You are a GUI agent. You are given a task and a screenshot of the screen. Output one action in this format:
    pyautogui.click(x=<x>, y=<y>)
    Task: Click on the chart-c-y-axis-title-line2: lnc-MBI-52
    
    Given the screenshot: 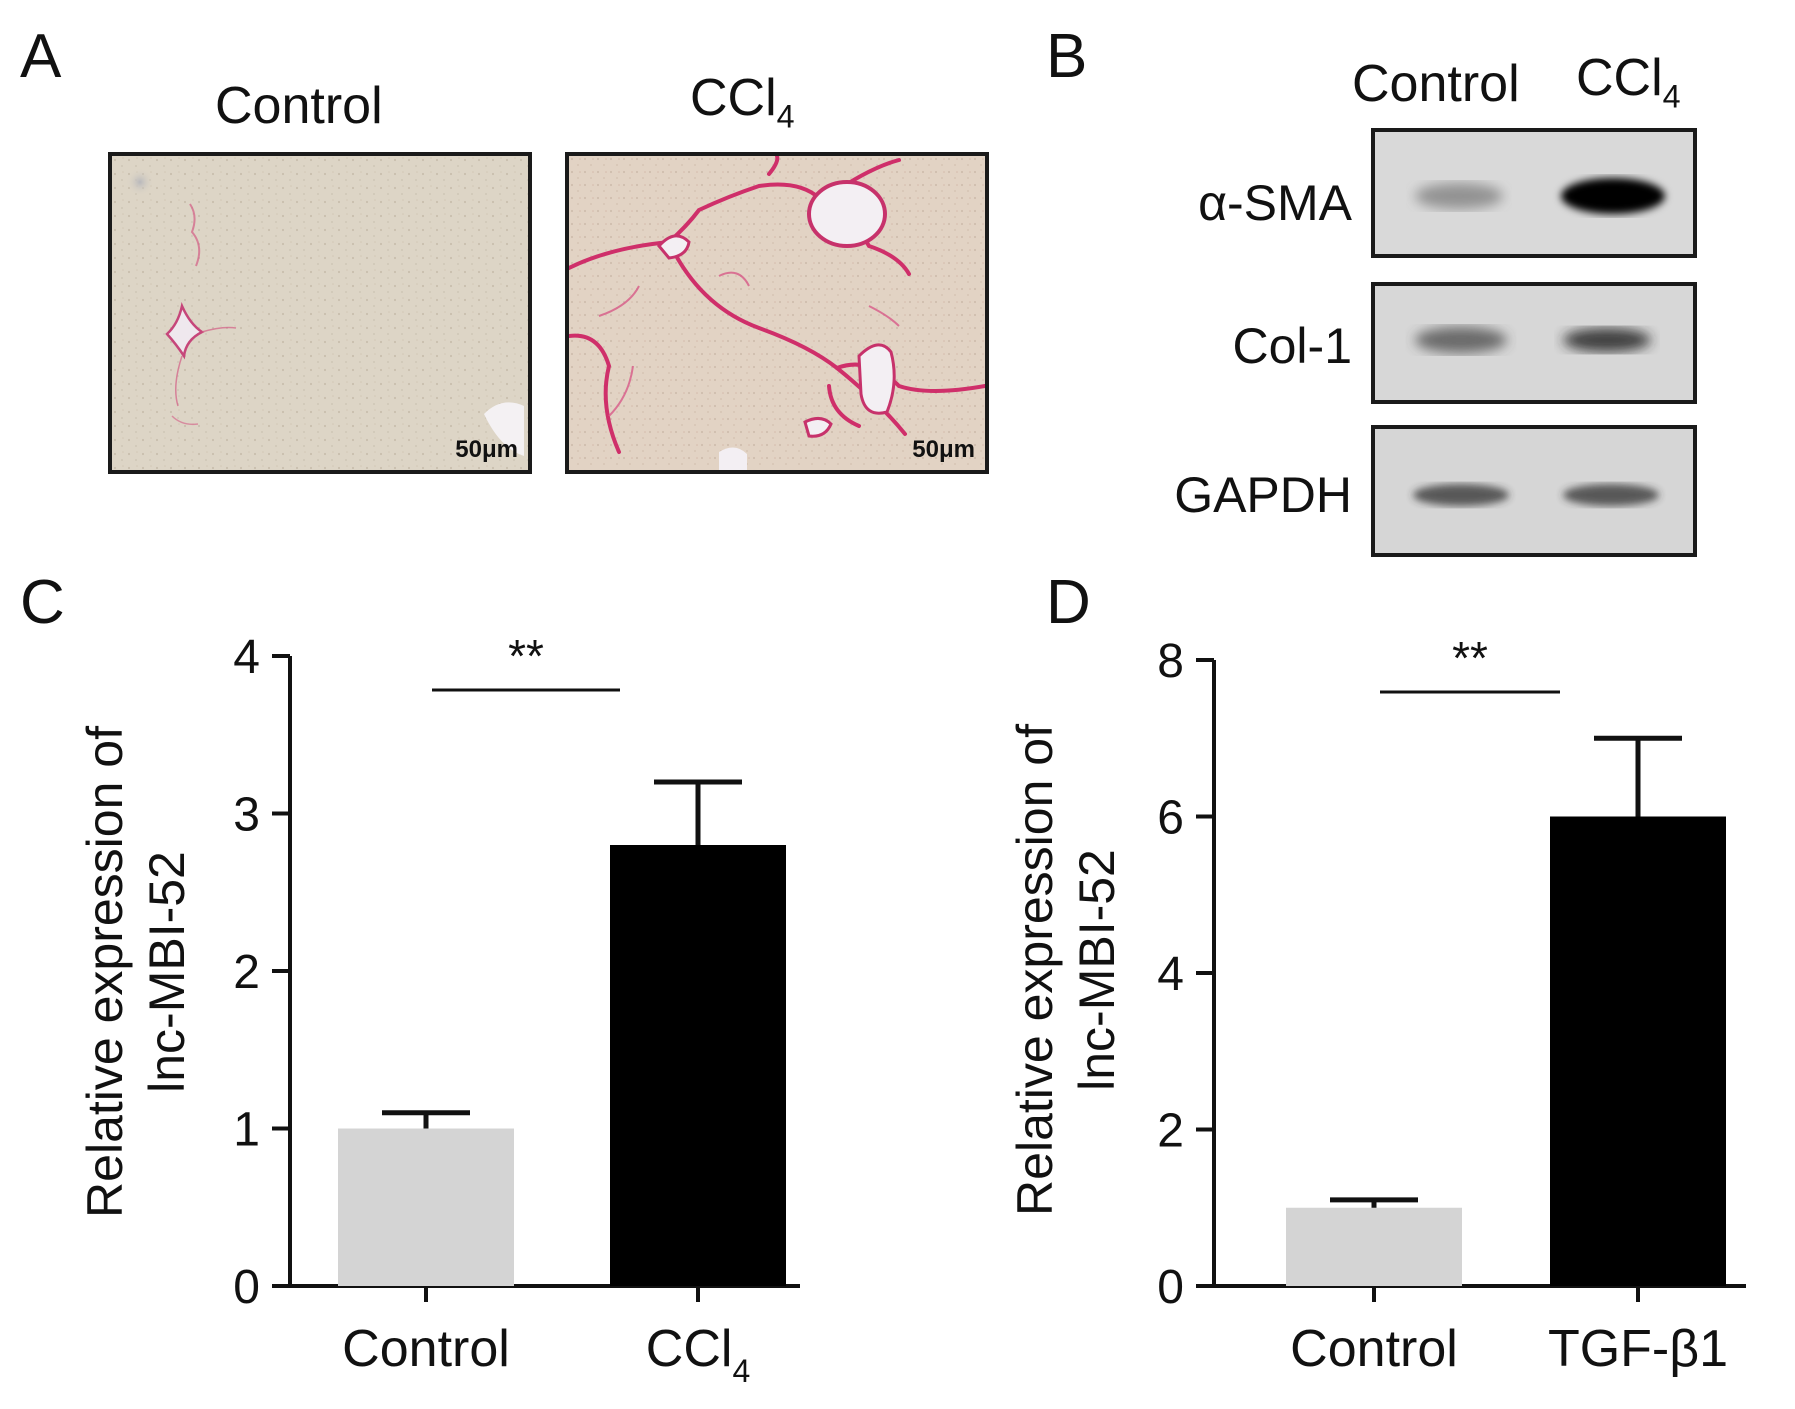 What is the action you would take?
    pyautogui.click(x=167, y=972)
    